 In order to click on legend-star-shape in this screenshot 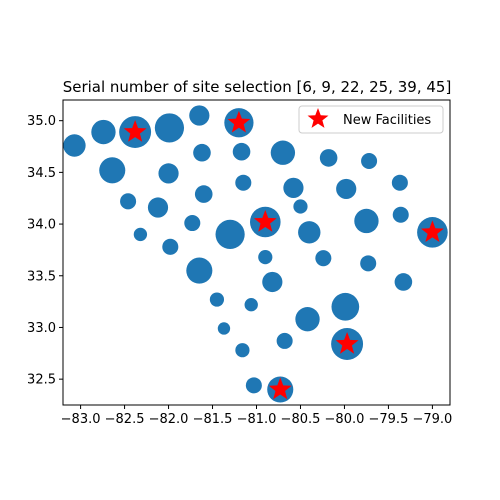, I will do `click(318, 118)`.